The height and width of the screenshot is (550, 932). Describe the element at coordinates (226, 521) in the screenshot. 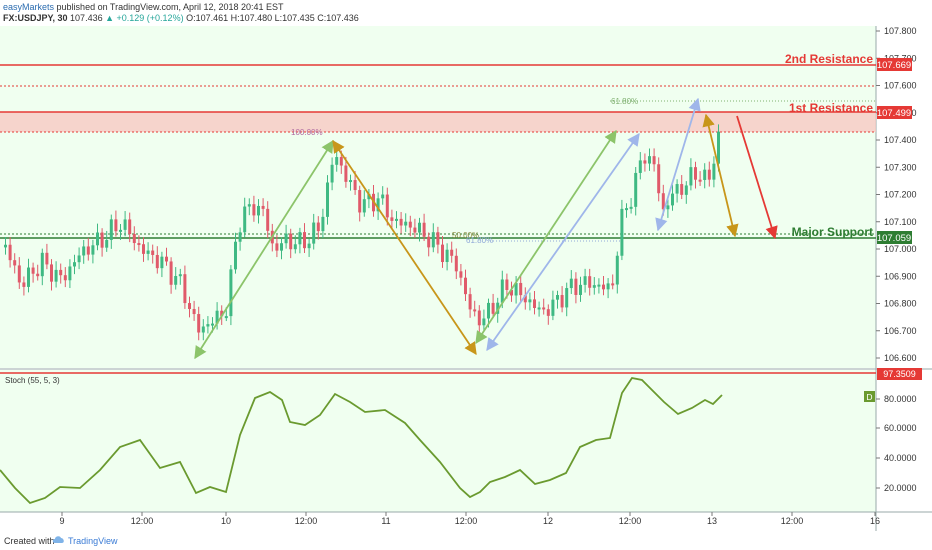

I see `time-tick-label: 10` at that location.